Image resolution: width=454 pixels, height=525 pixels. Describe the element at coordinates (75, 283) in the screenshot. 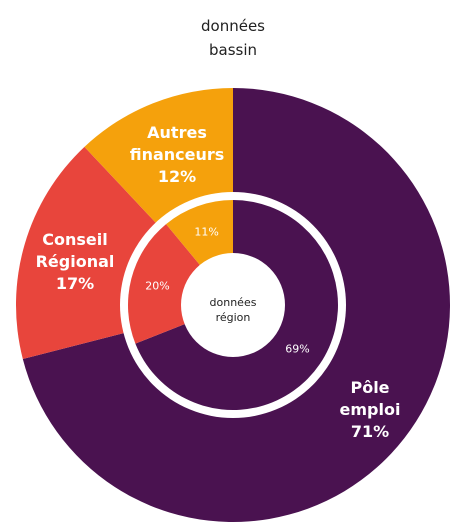

I see `value-label: 17%` at that location.